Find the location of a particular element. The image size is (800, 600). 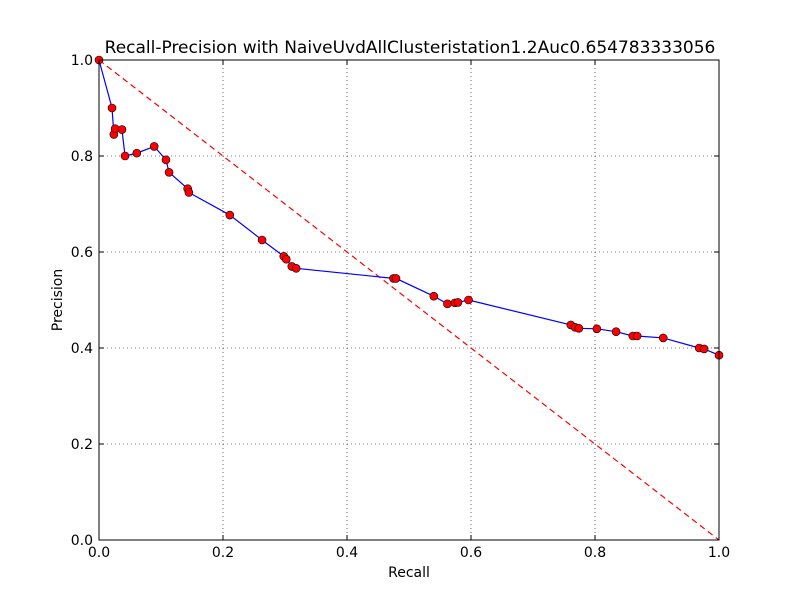

y-tick-label: 1.0 is located at coordinates (82, 61).